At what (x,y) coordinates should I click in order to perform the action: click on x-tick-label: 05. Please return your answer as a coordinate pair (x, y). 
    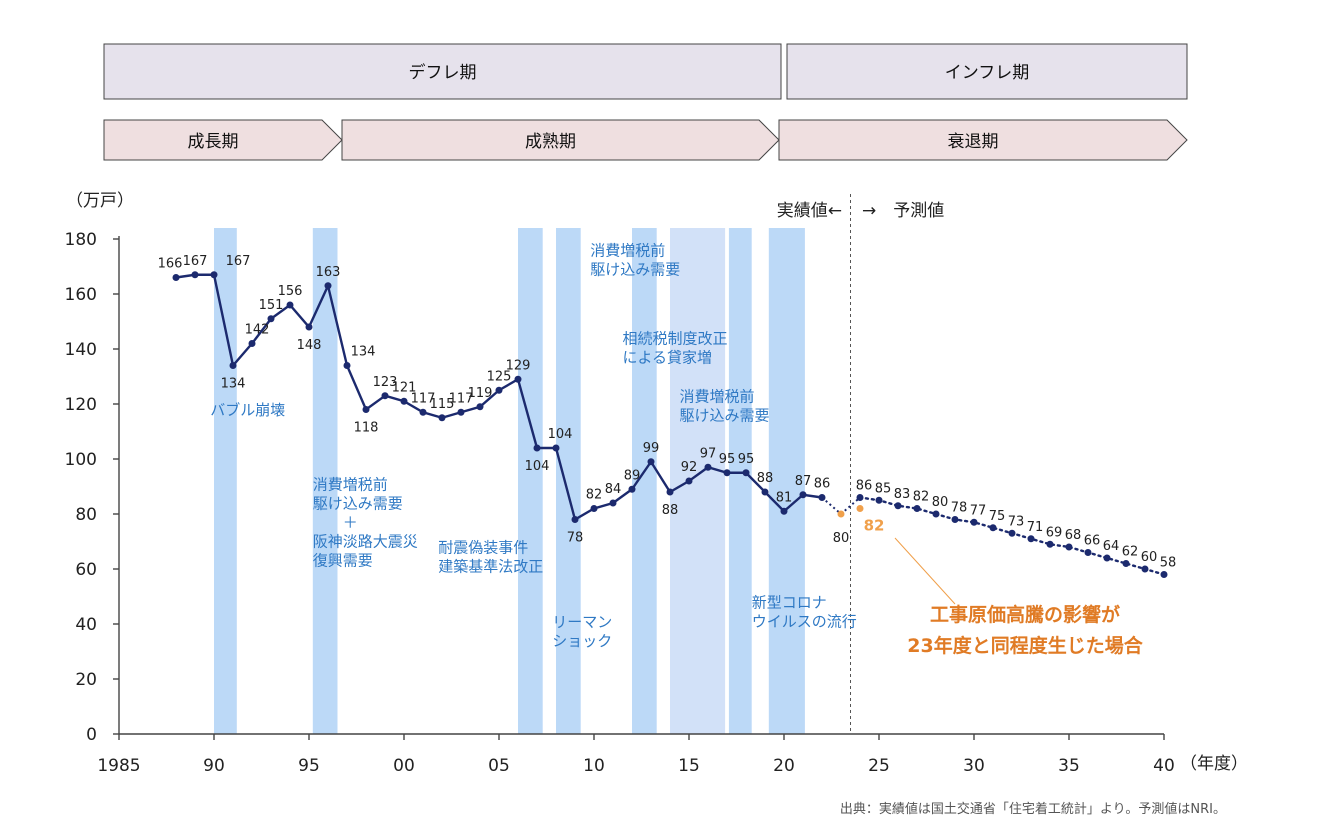
    Looking at the image, I should click on (499, 766).